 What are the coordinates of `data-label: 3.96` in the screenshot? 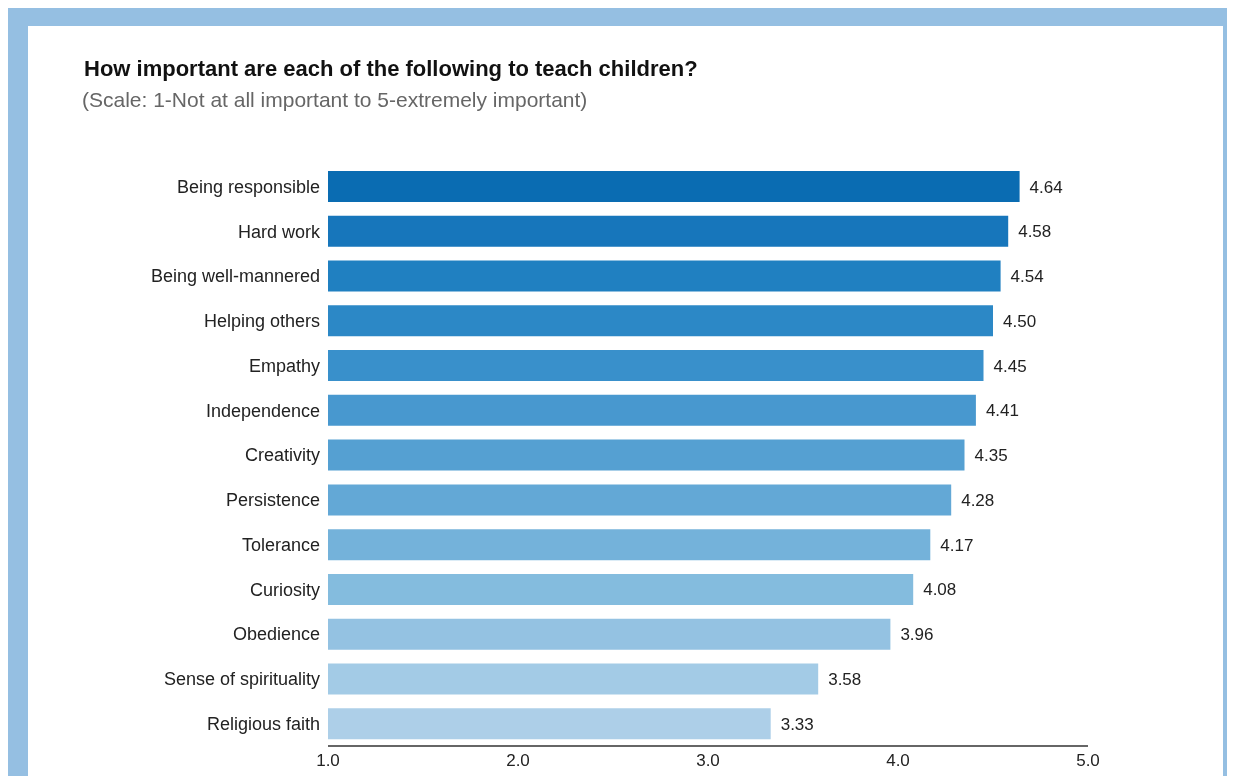 It's located at (917, 635).